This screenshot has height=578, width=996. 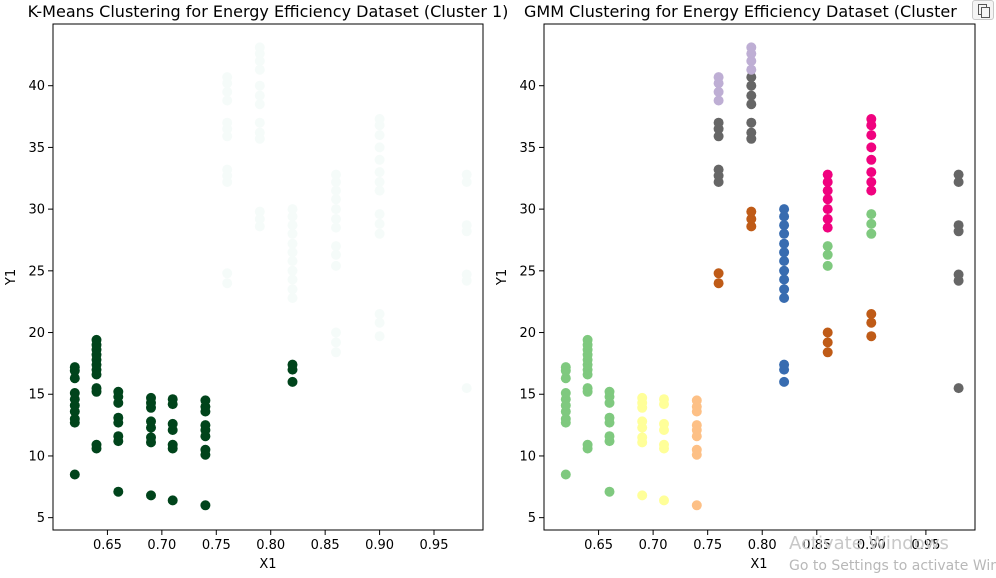 What do you see at coordinates (11, 277) in the screenshot?
I see `kmeans-ylabel: Y1` at bounding box center [11, 277].